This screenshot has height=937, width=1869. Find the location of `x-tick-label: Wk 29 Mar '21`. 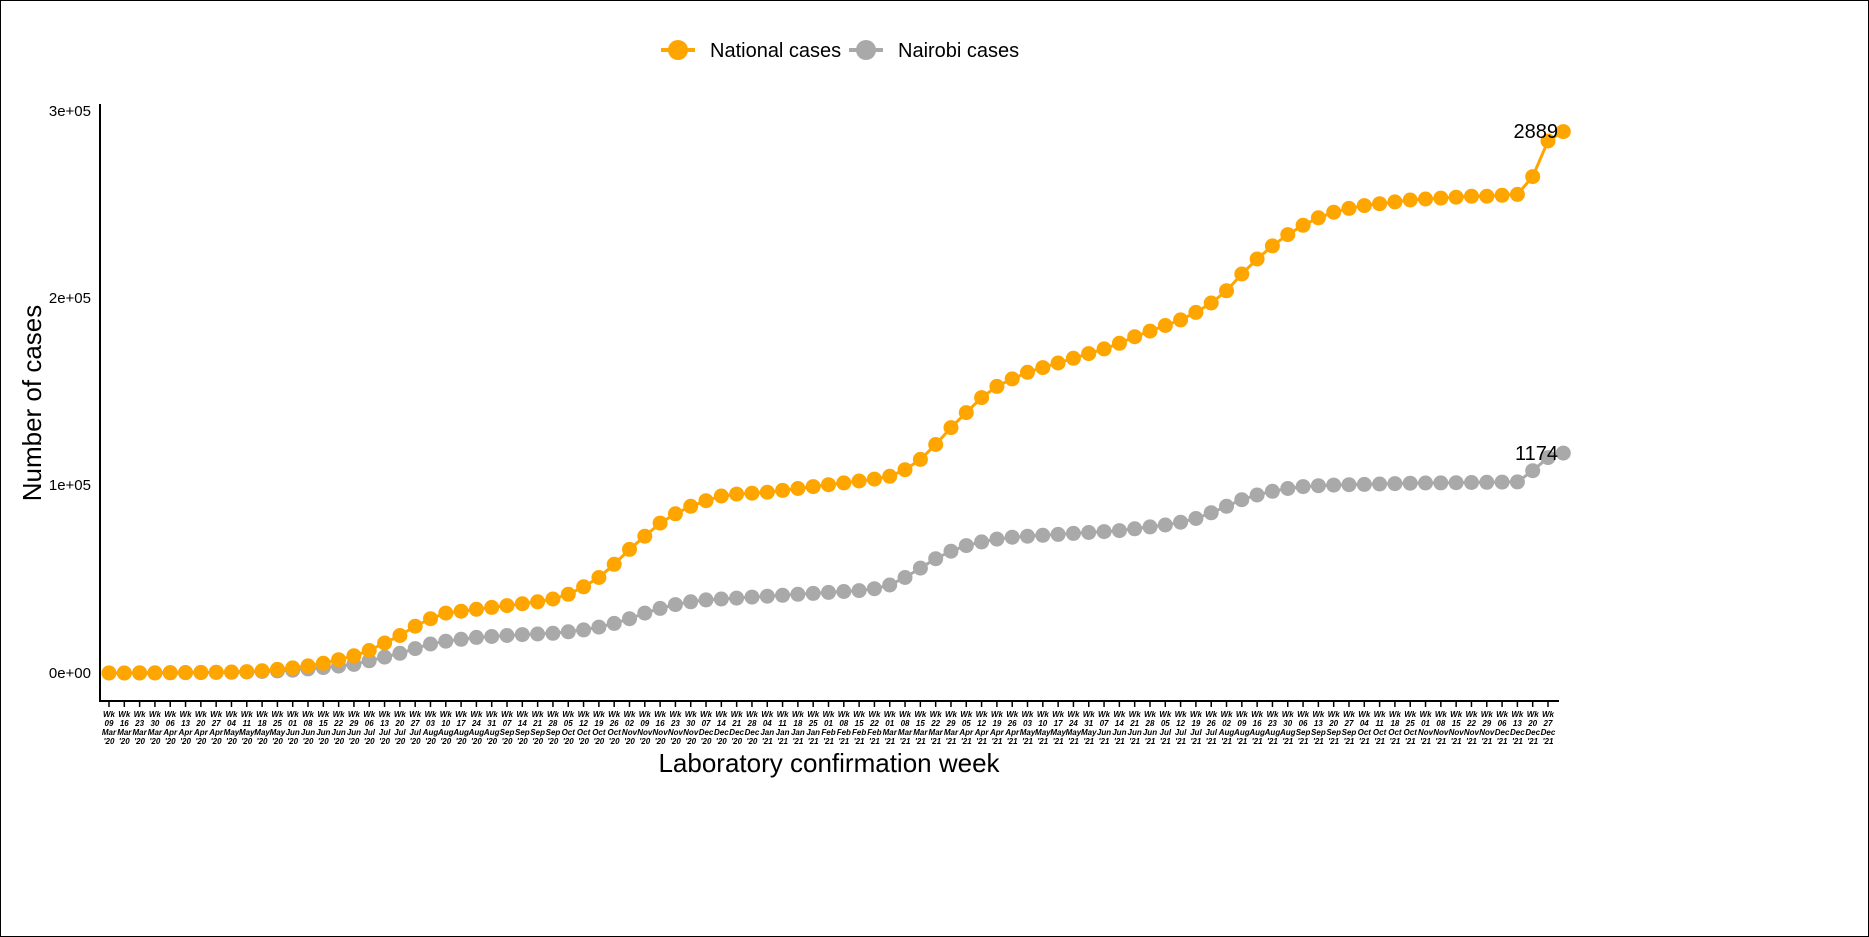

x-tick-label: Wk 29 Mar '21 is located at coordinates (951, 728).